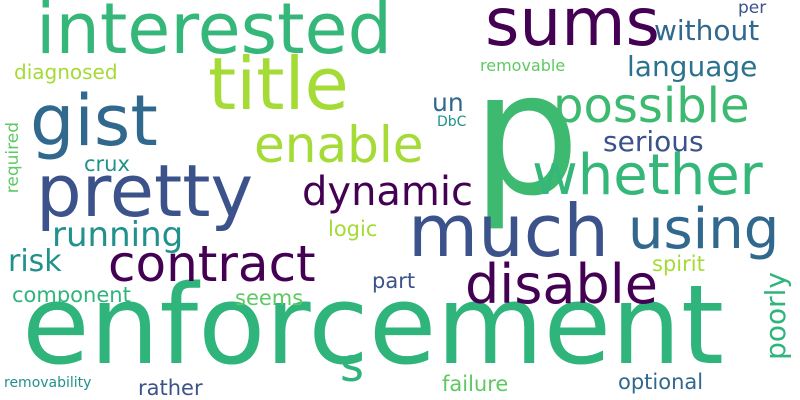 The width and height of the screenshot is (800, 400). Describe the element at coordinates (387, 192) in the screenshot. I see `word-dynamic: dynamic` at that location.